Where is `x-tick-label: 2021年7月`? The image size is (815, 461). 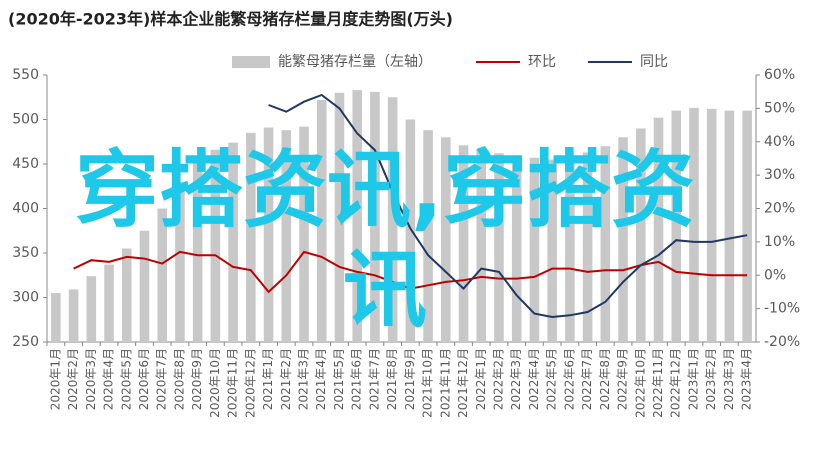
x-tick-label: 2021年7月 is located at coordinates (374, 379).